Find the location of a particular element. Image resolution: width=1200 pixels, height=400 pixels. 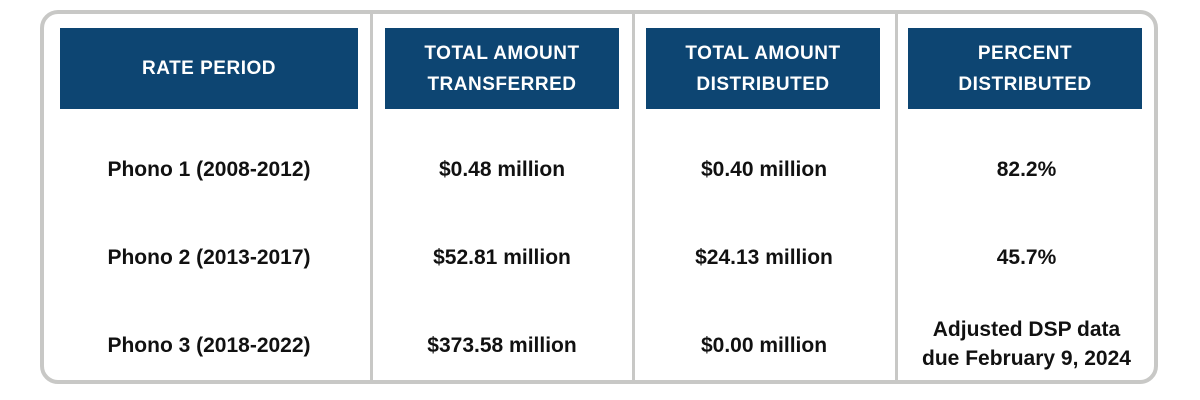

cell-text: Phono 1 (2008-2012) is located at coordinates (209, 169).